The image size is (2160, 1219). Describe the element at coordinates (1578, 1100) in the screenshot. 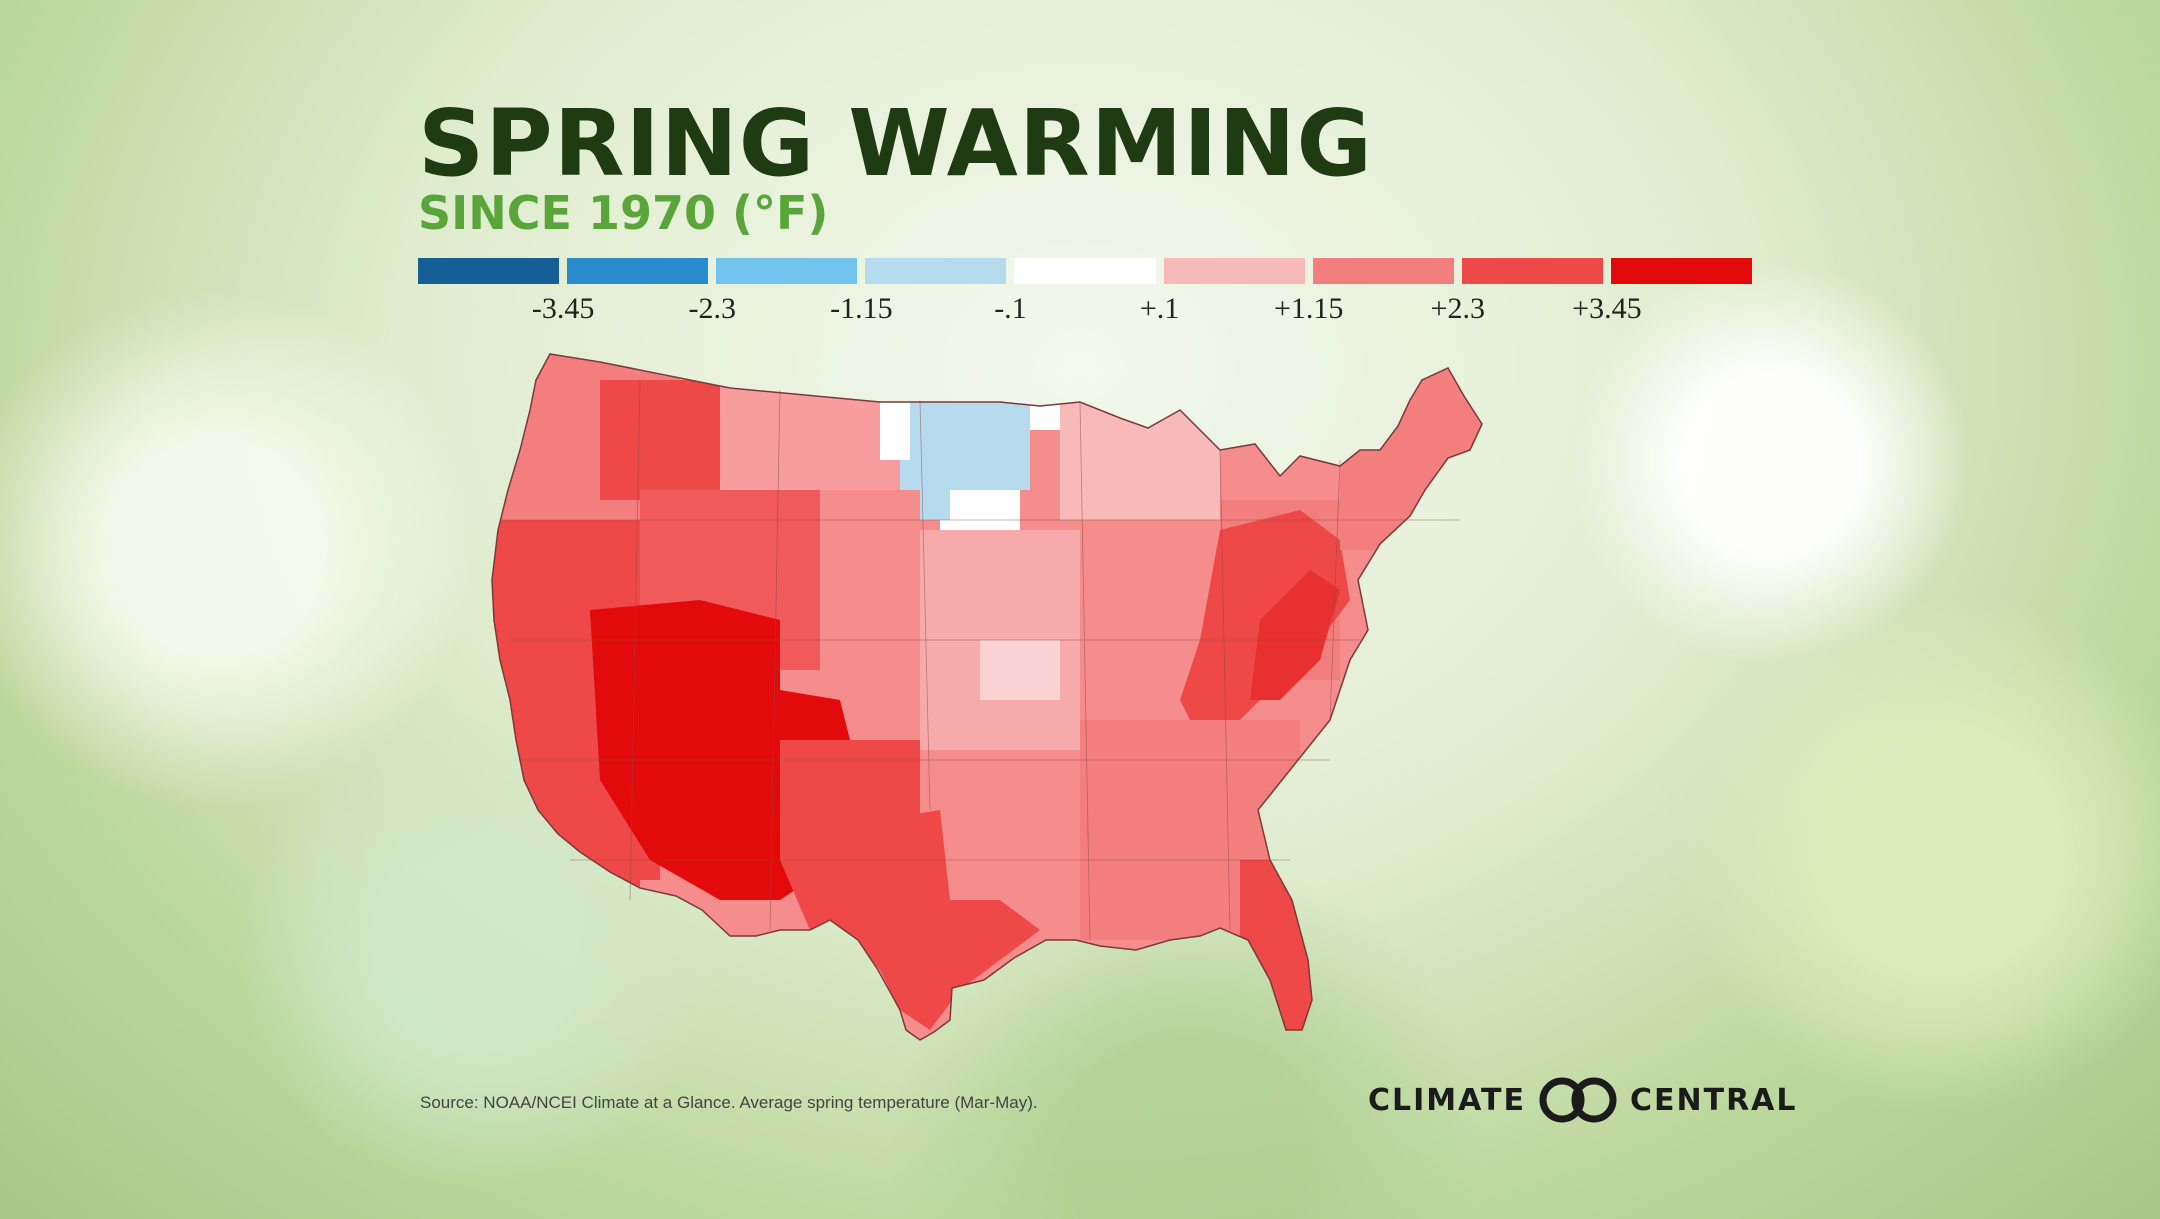

I see `brand-rings-icon` at that location.